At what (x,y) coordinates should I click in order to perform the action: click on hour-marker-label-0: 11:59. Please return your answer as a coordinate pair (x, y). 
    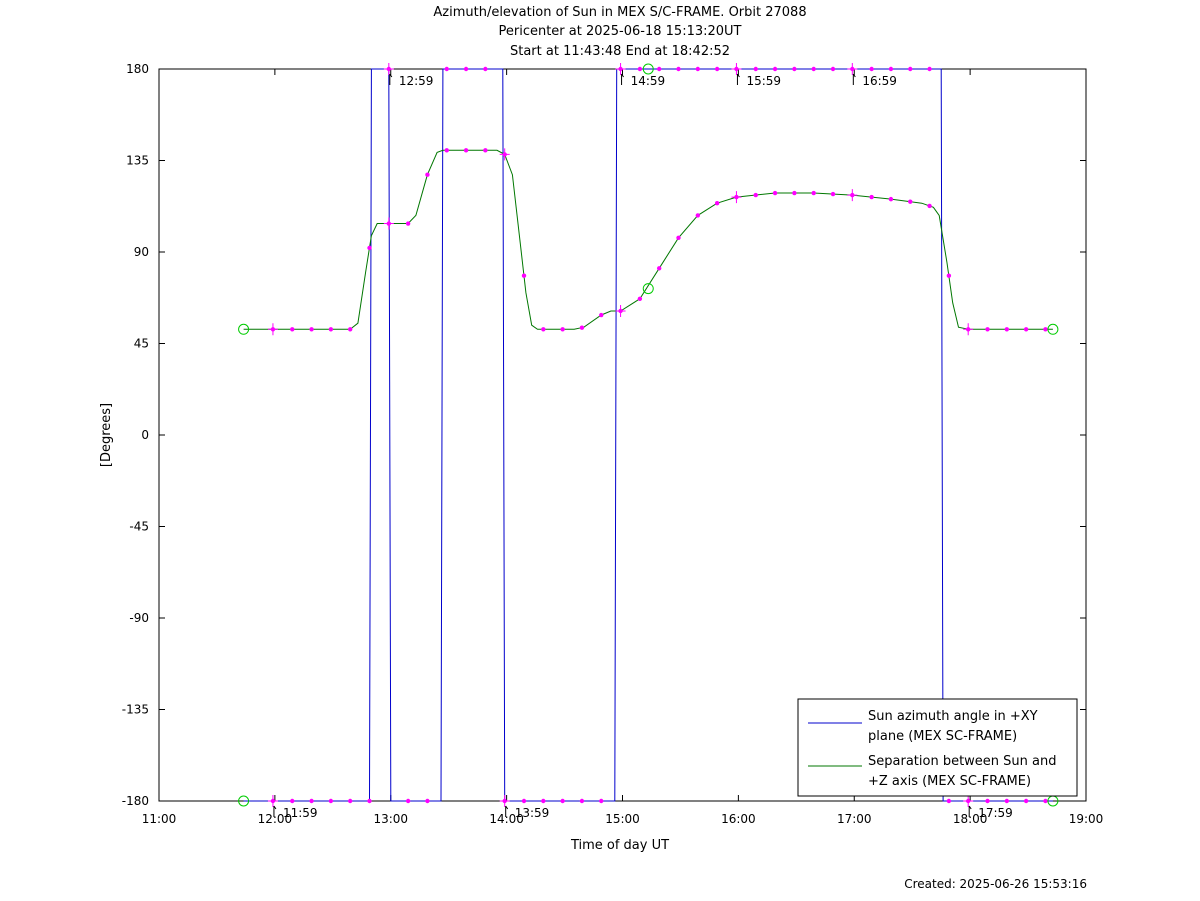
    Looking at the image, I should click on (300, 813).